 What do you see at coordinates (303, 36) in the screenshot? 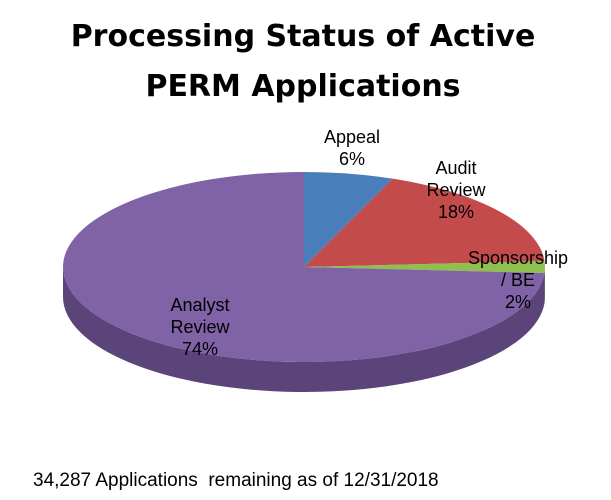
I see `chart-title-line-1: Processing Status of Active` at bounding box center [303, 36].